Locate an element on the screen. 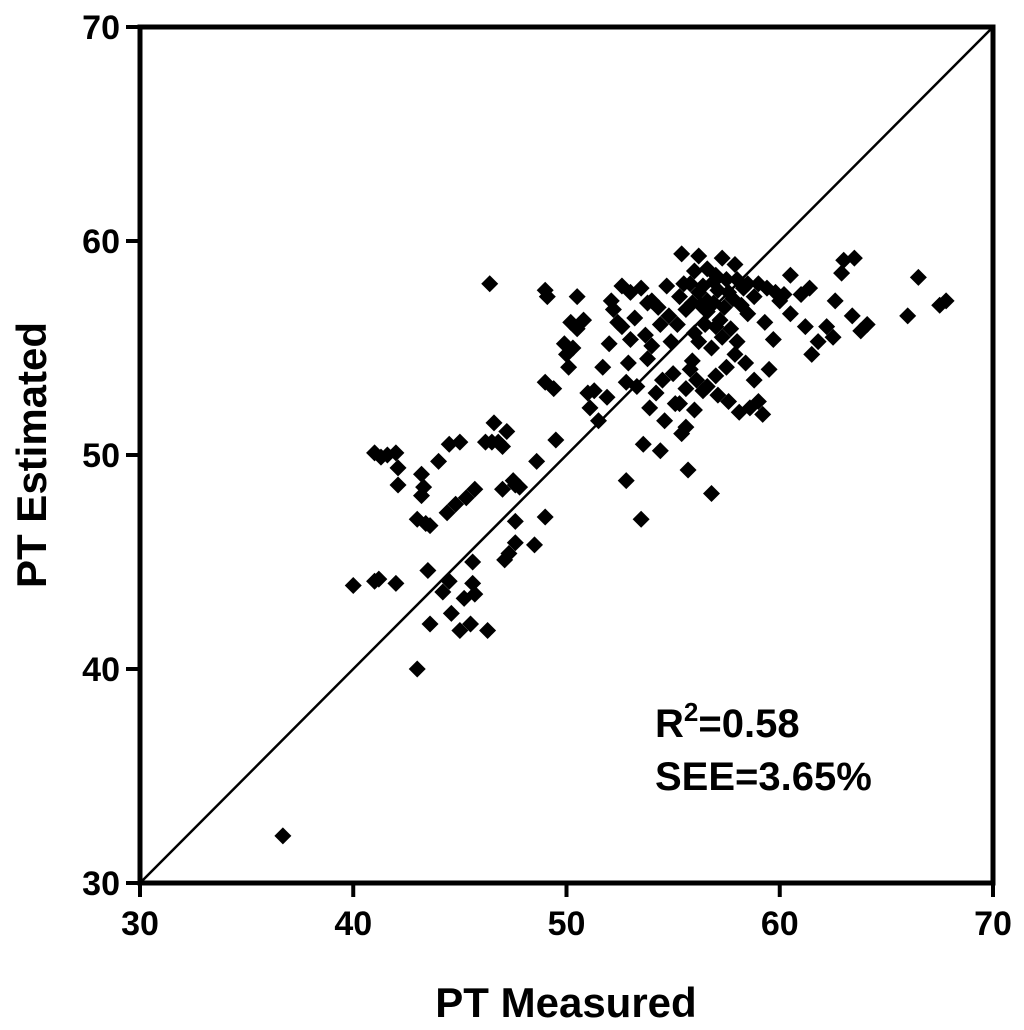 Image resolution: width=1024 pixels, height=1030 pixels. x-tick-label: 30 is located at coordinates (140, 924).